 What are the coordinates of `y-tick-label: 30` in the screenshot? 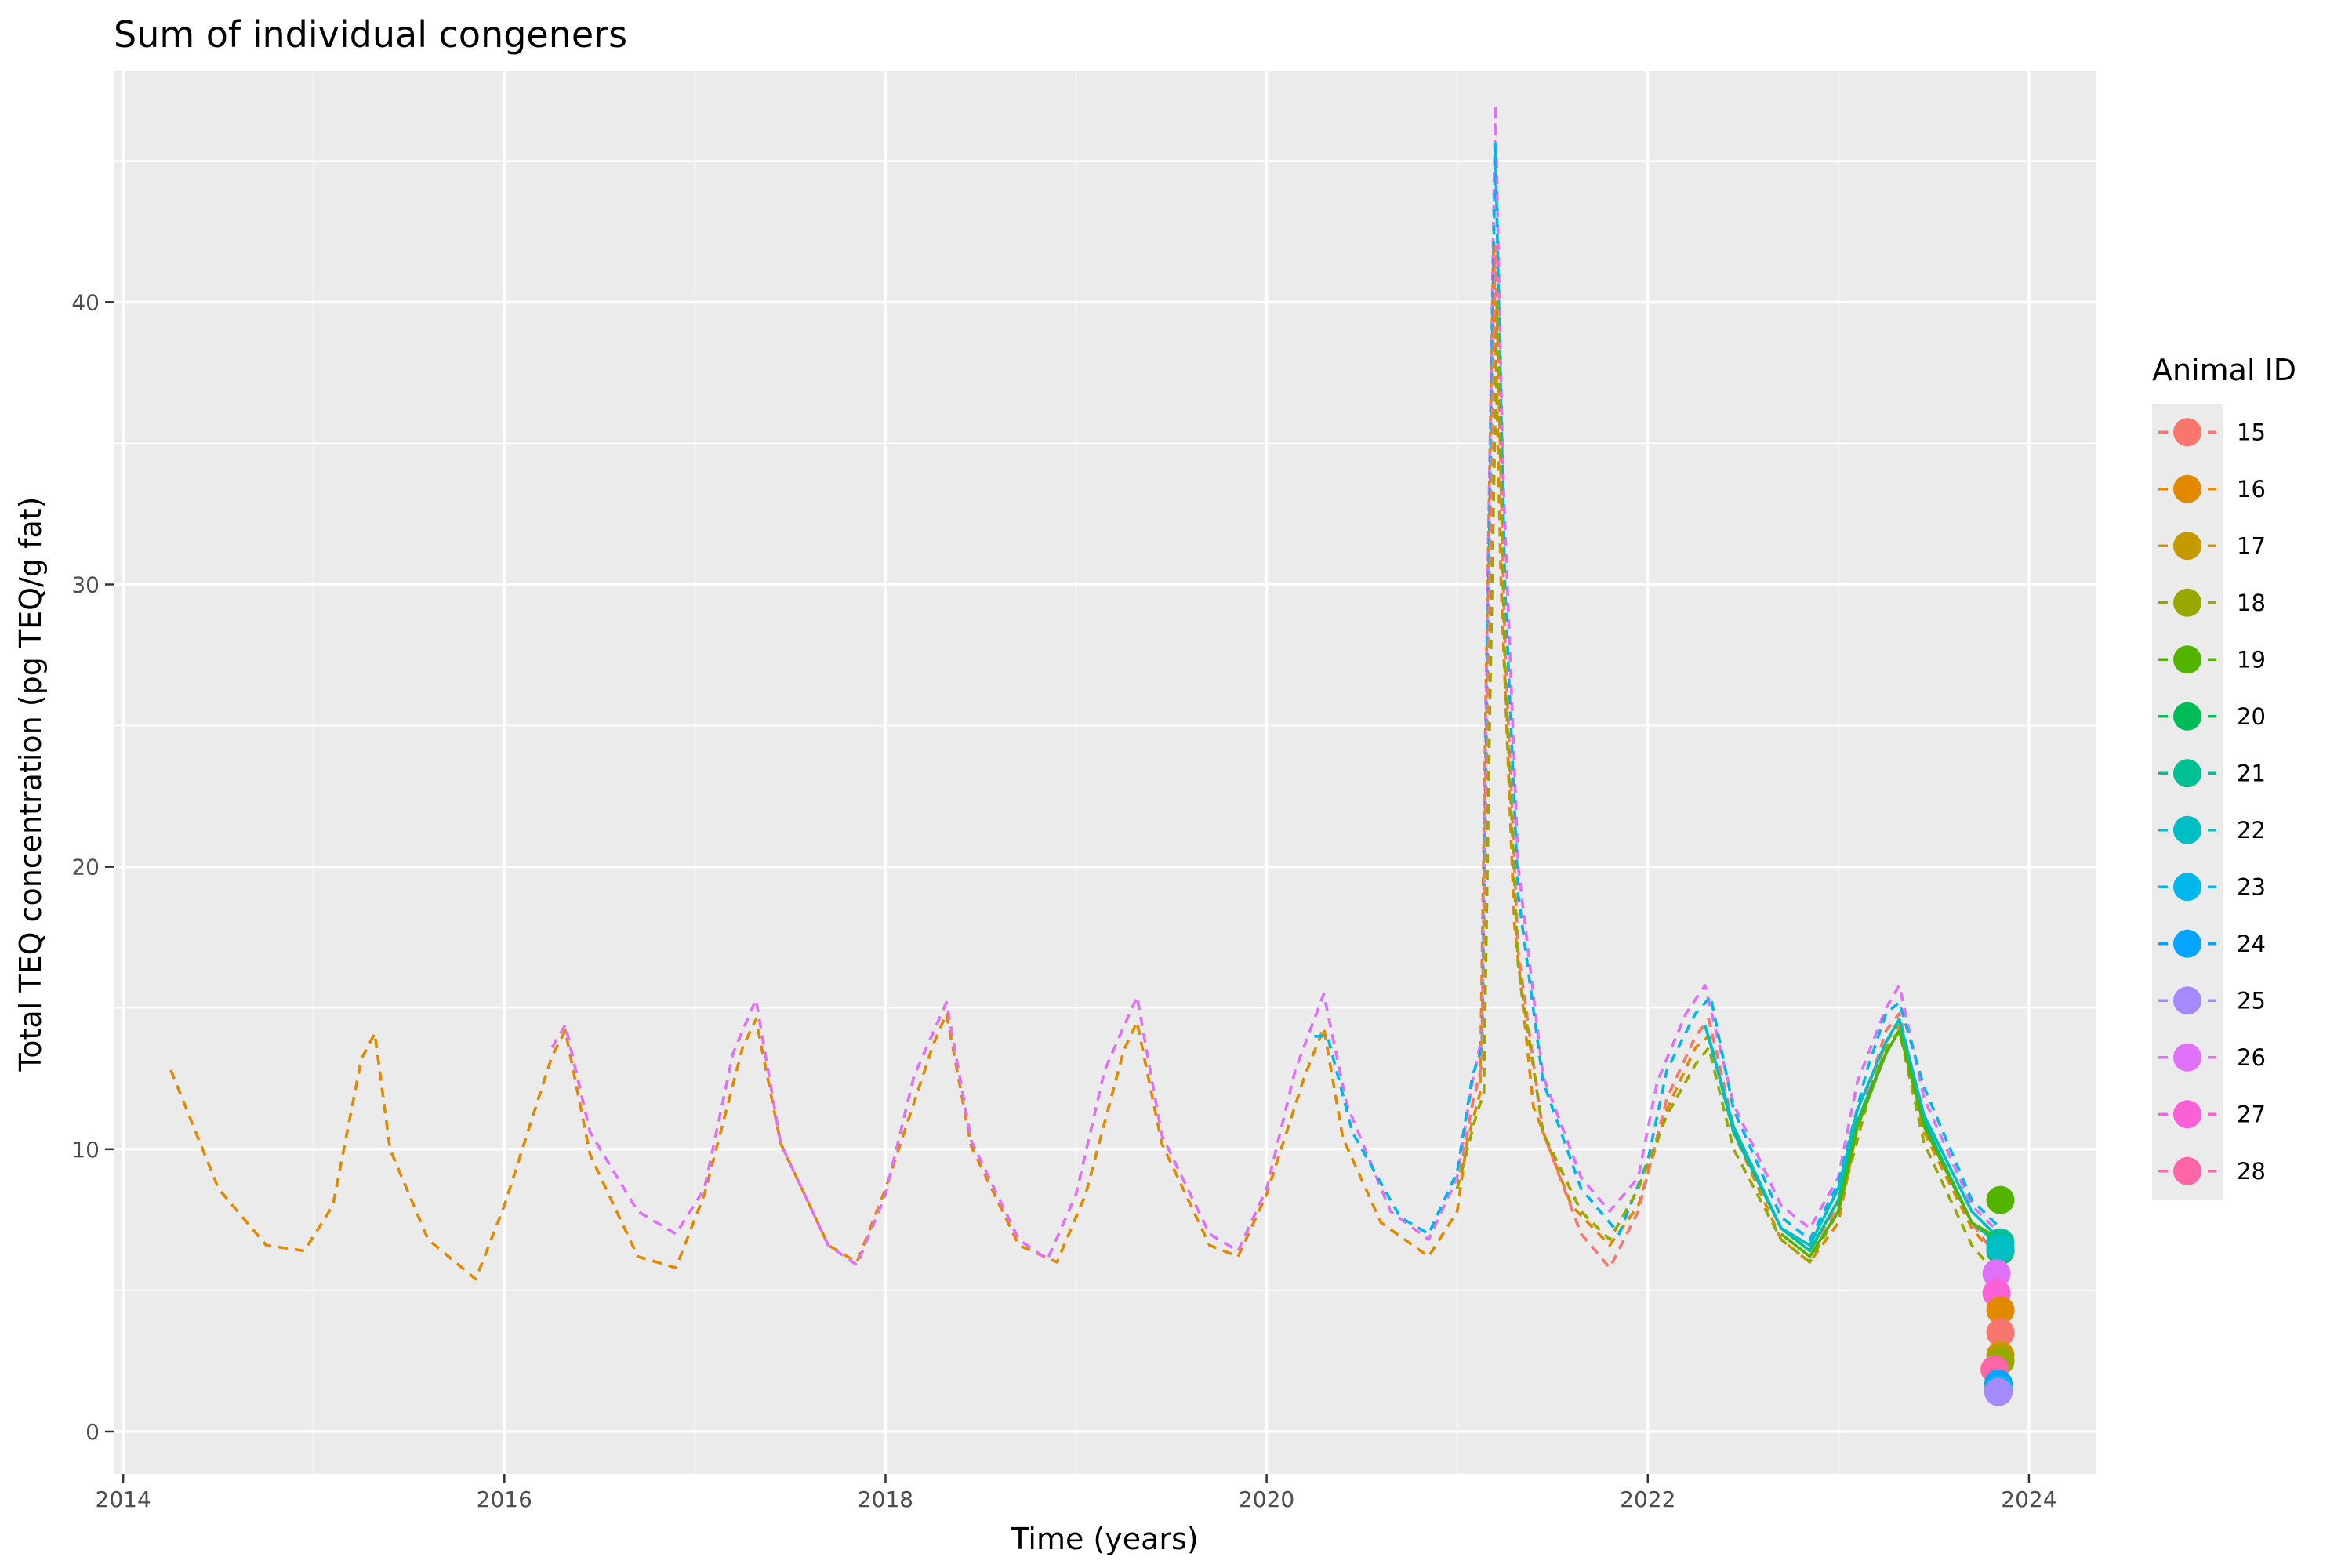 It's located at (85, 584).